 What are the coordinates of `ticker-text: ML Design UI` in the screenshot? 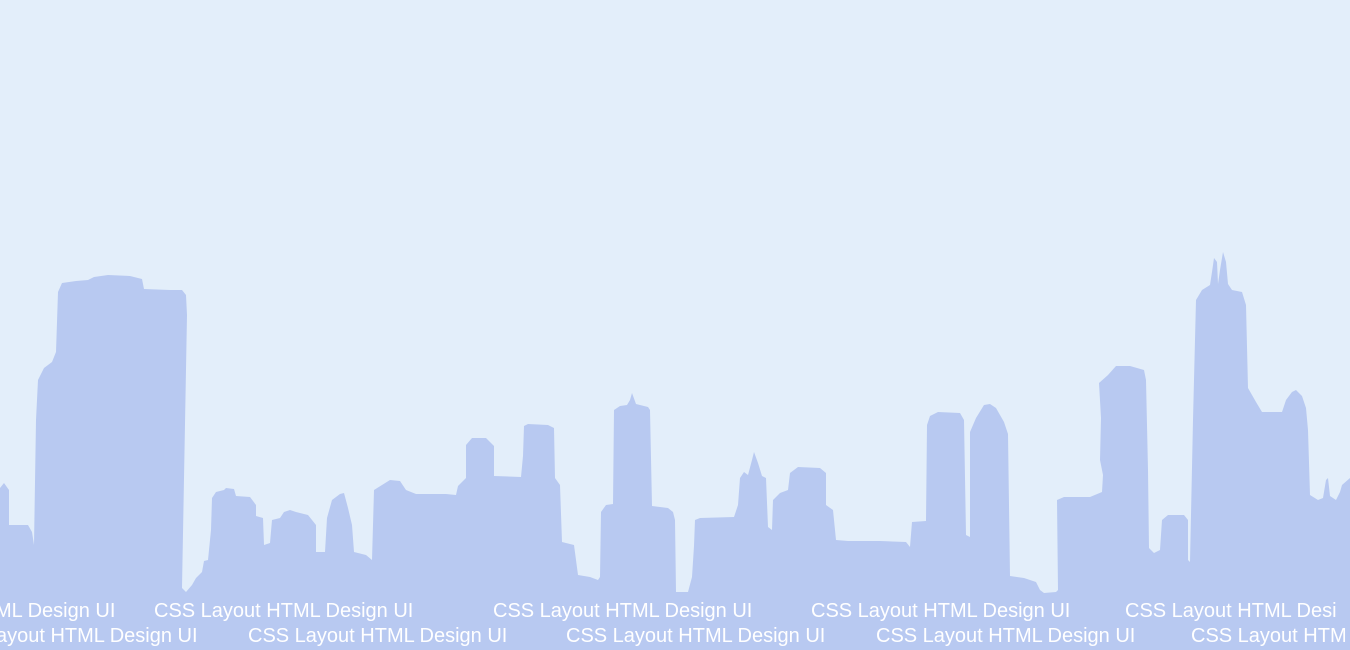 It's located at (58, 611).